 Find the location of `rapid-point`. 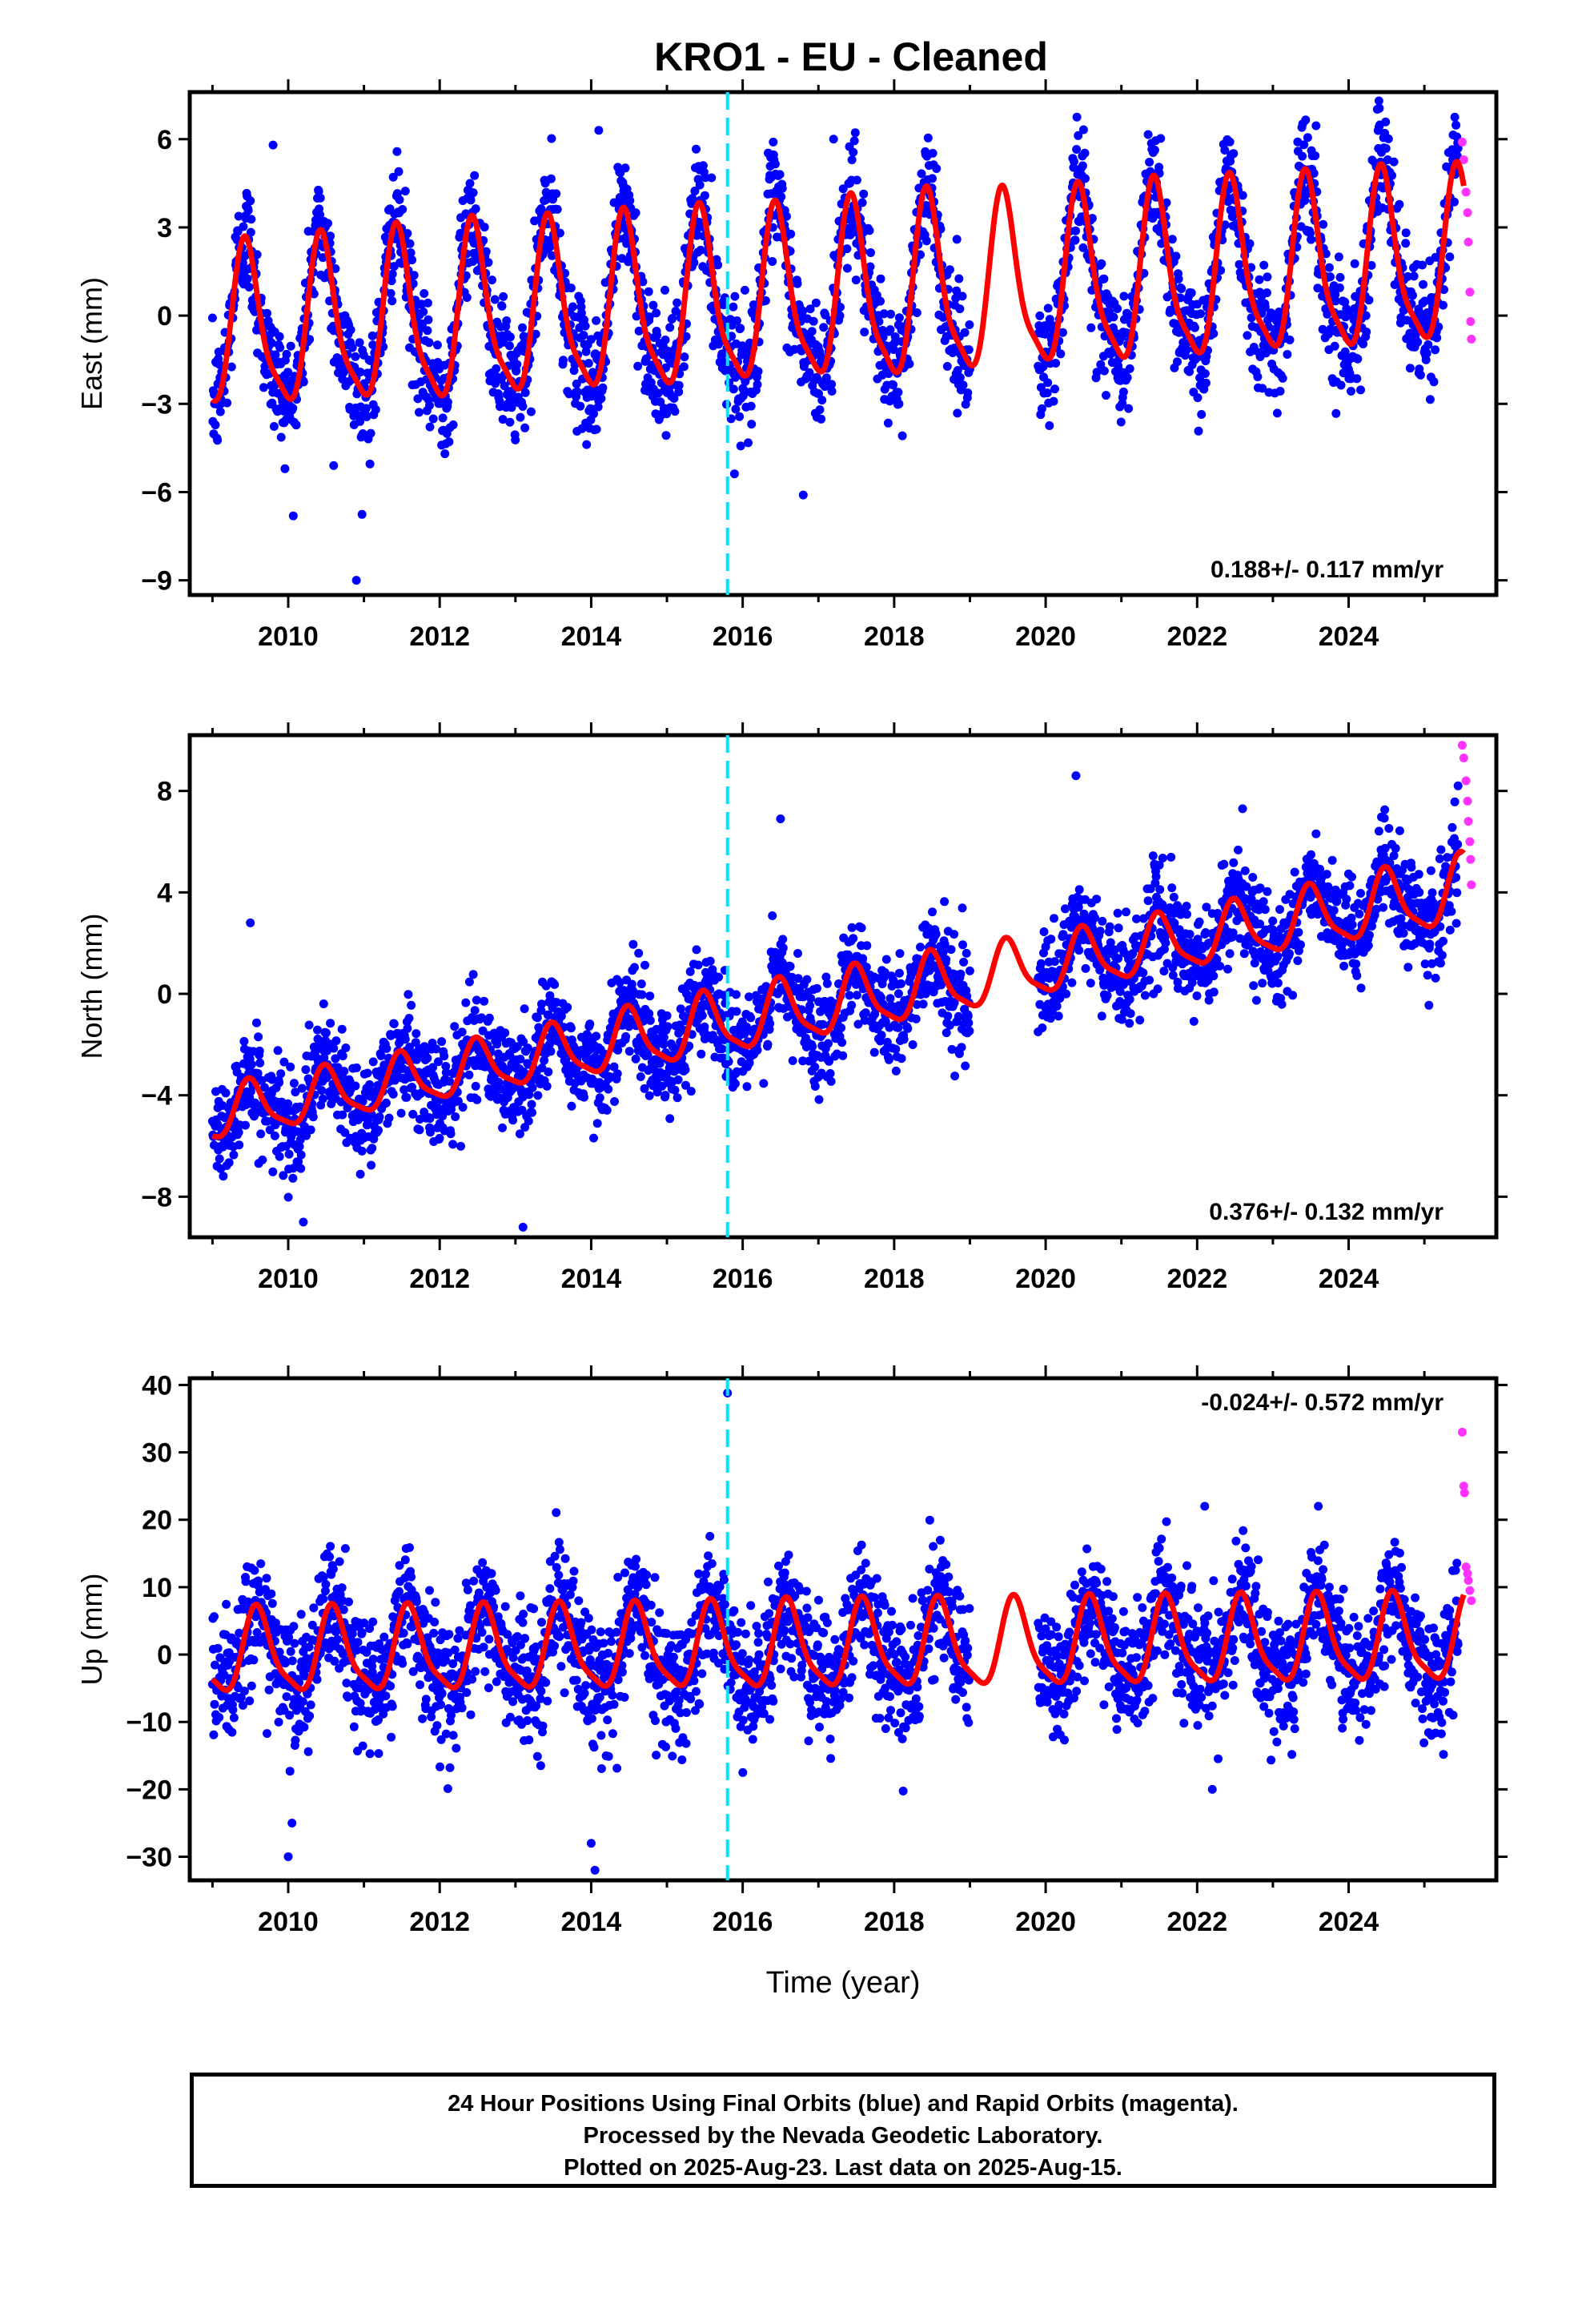

rapid-point is located at coordinates (1471, 339).